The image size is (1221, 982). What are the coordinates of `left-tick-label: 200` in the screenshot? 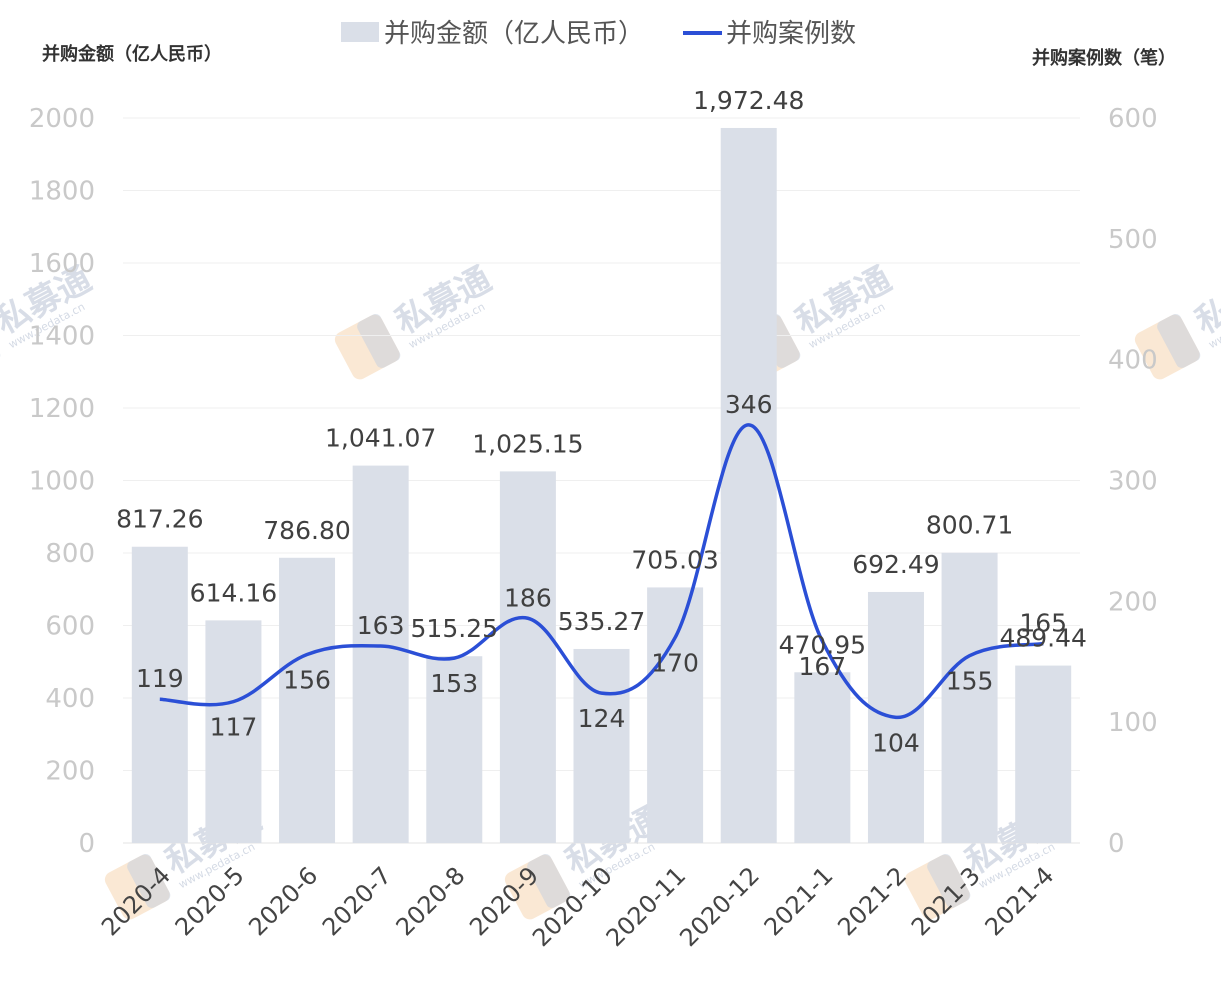 It's located at (70, 772).